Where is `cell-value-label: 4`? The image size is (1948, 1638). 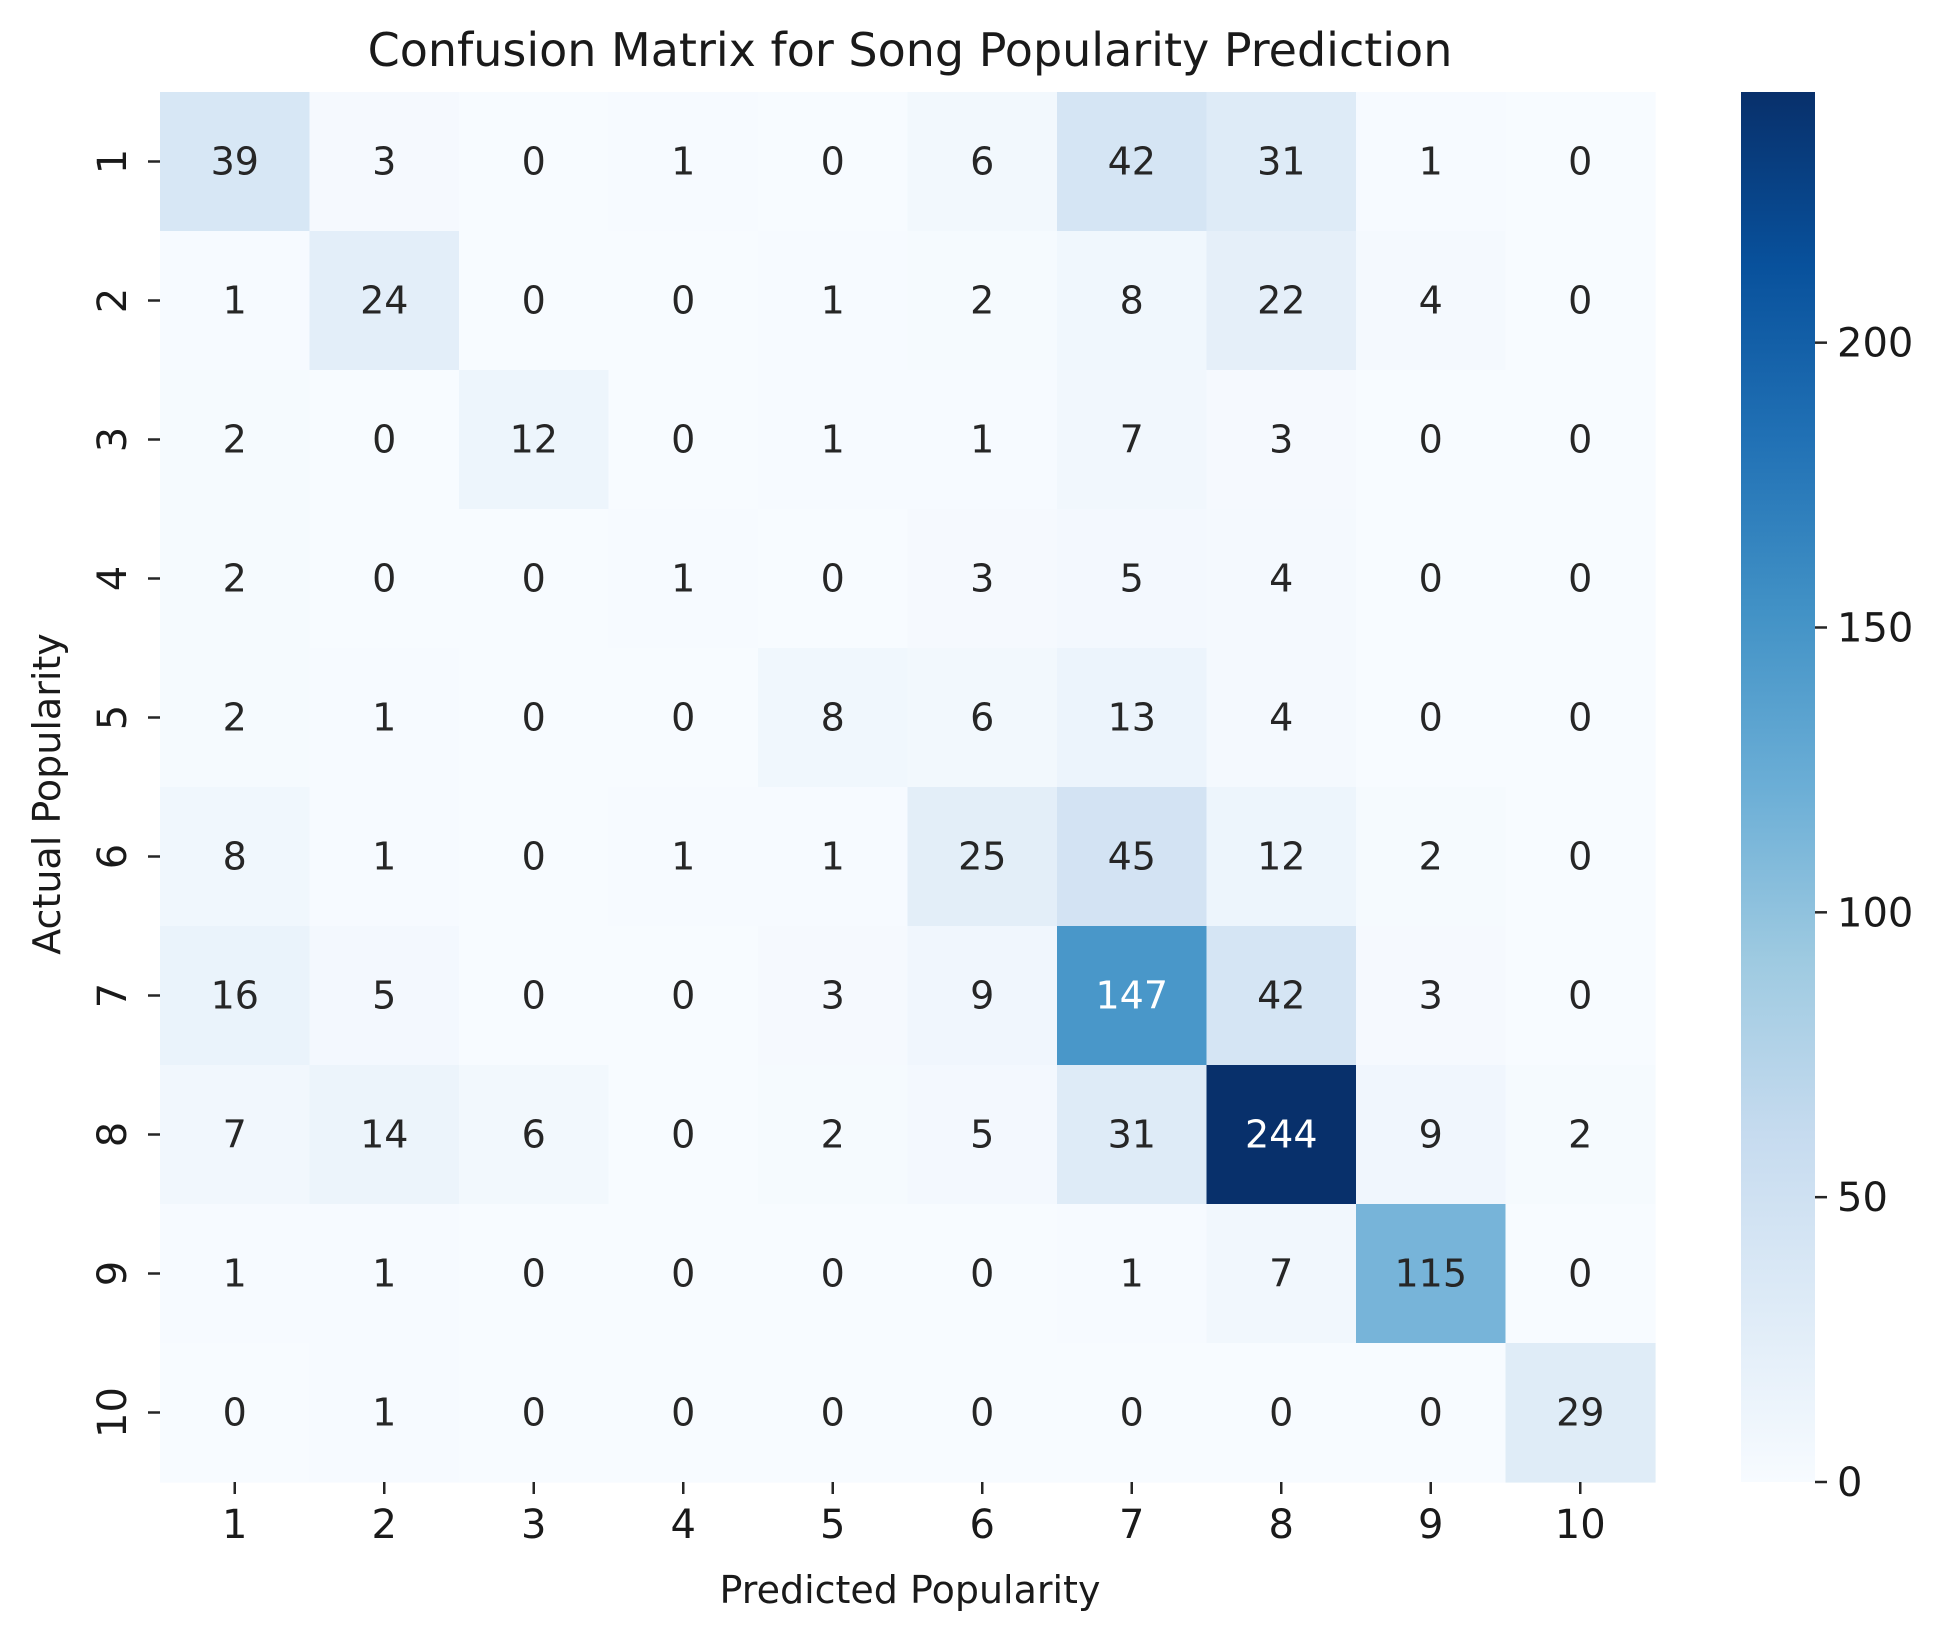
cell-value-label: 4 is located at coordinates (1281, 579).